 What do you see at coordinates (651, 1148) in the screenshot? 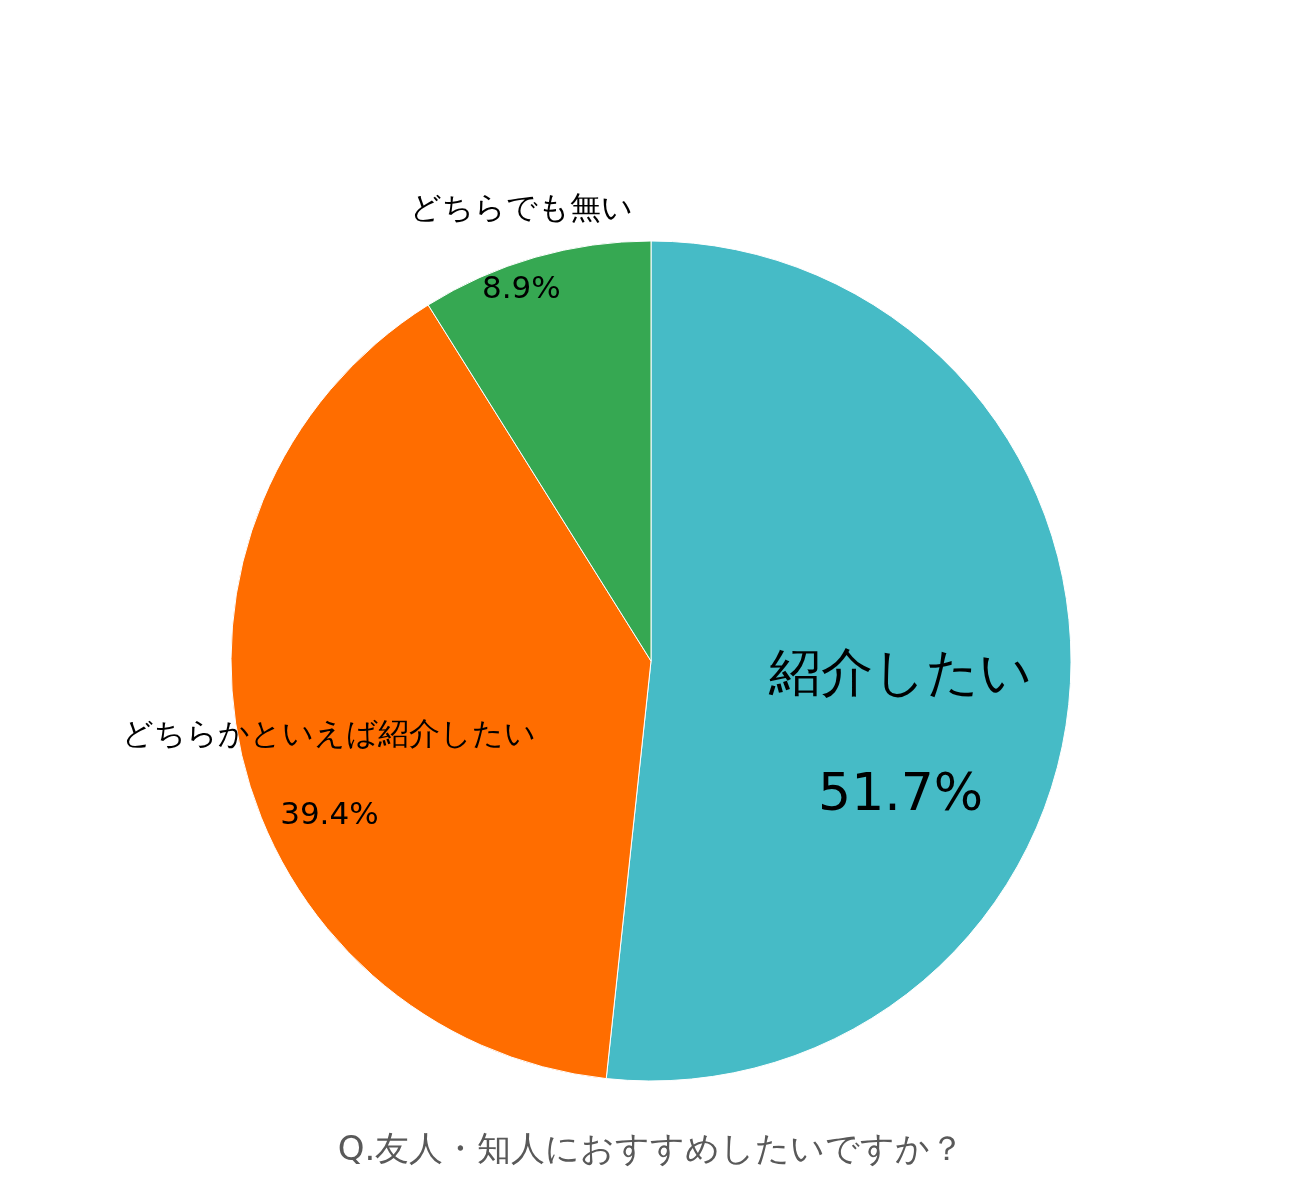
I see `text: Q.友人・知人におすすめしたいですか？` at bounding box center [651, 1148].